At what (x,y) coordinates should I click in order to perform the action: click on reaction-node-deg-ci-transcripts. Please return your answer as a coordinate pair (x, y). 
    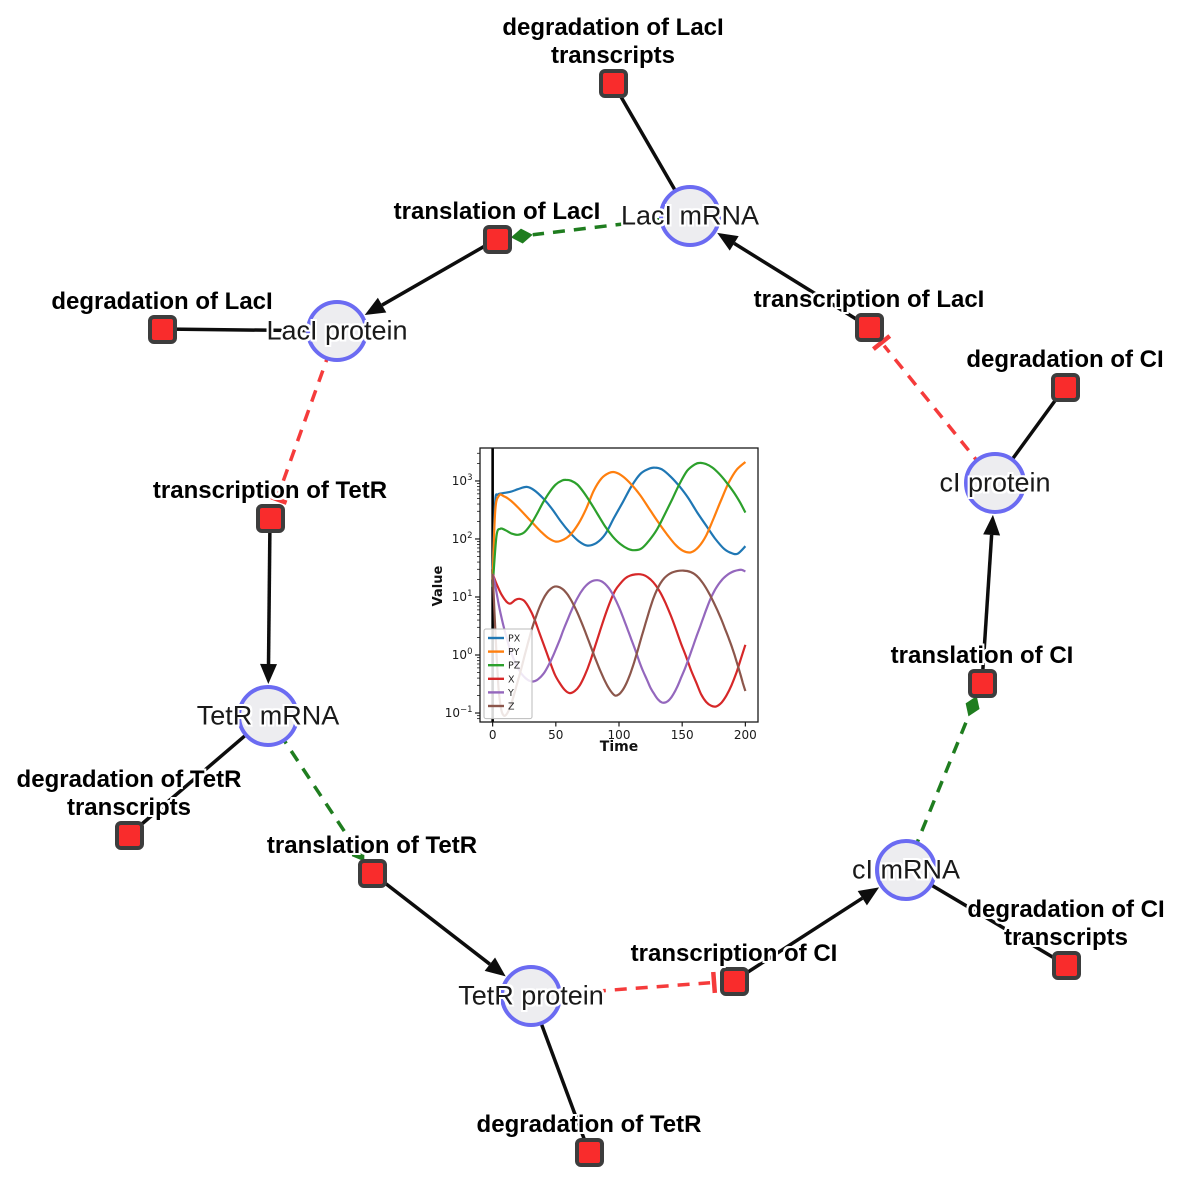
    Looking at the image, I should click on (1066, 965).